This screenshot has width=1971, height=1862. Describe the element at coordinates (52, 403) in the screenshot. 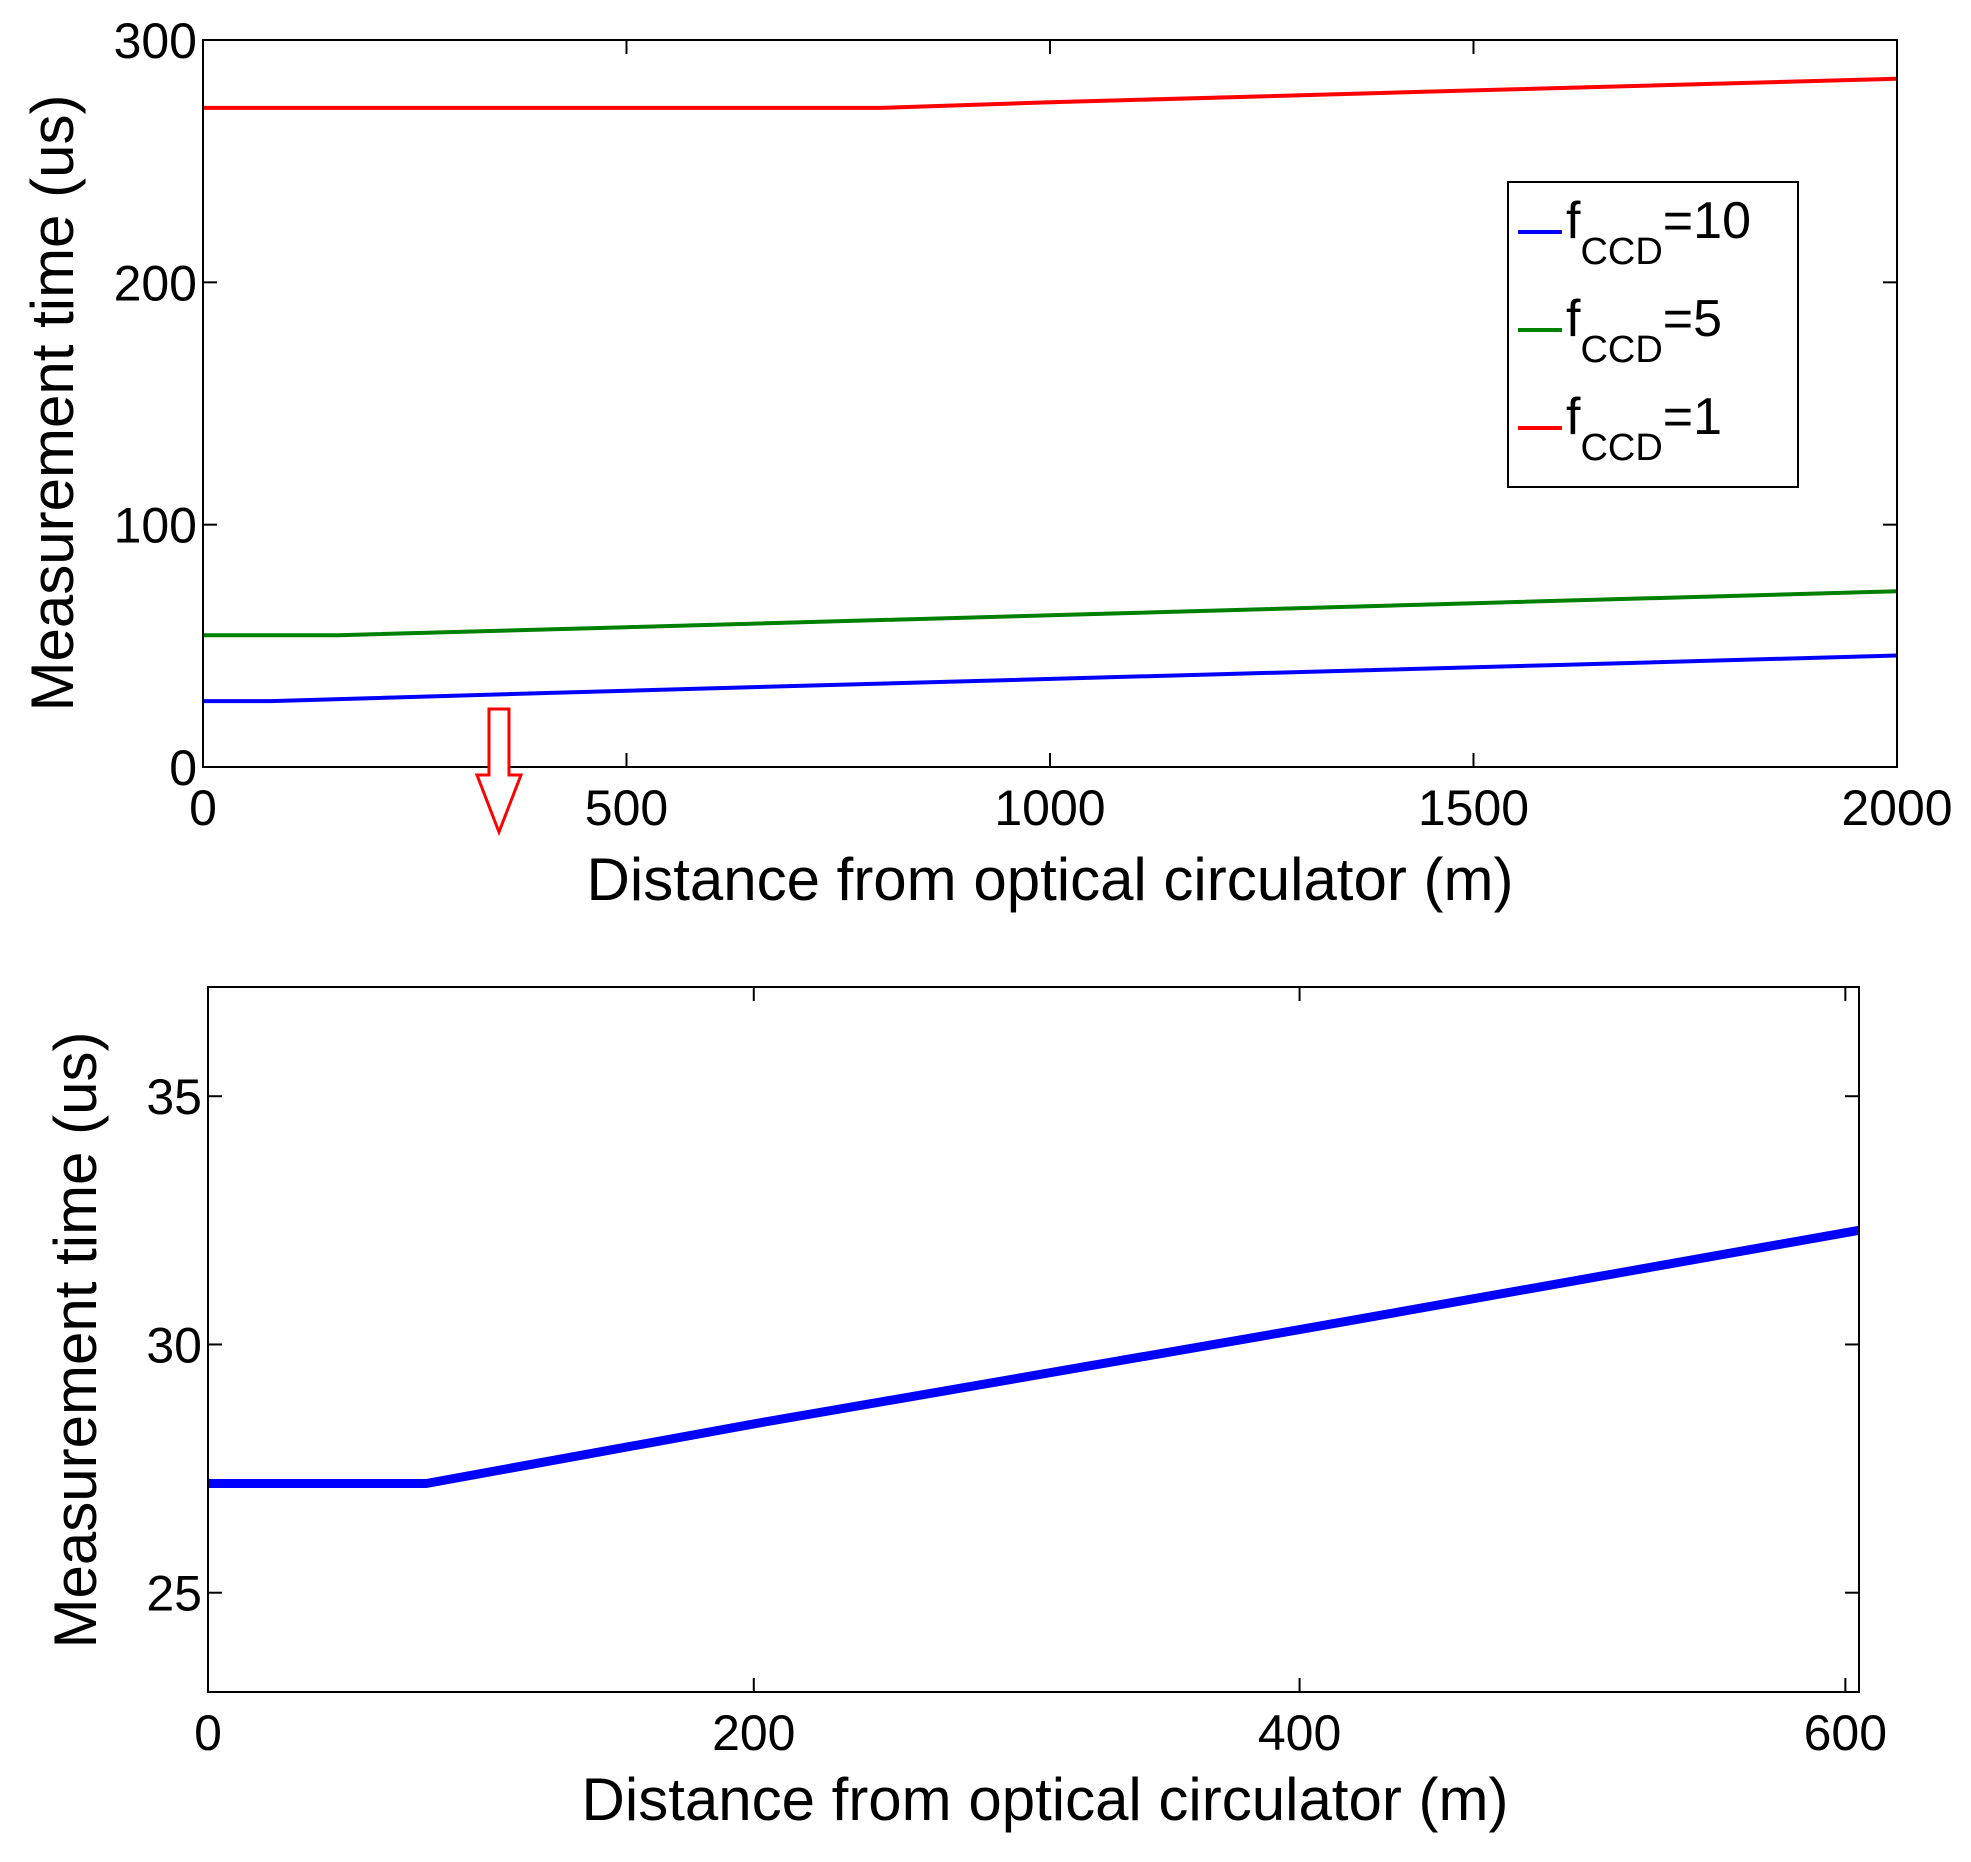

I see `top-ylabel: Measurement time (us)` at that location.